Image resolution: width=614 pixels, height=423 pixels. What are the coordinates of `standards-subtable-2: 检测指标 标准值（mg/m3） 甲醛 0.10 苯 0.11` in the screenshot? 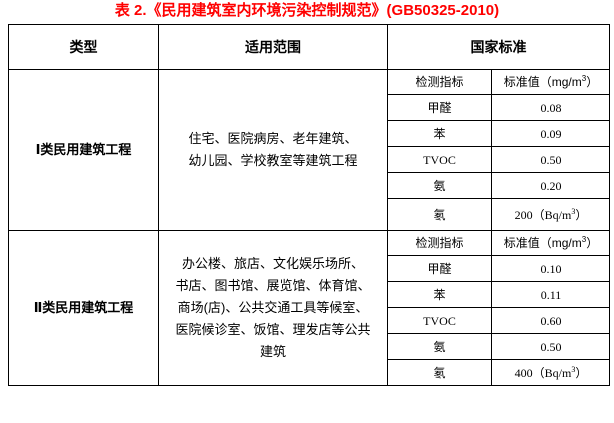 It's located at (499, 308).